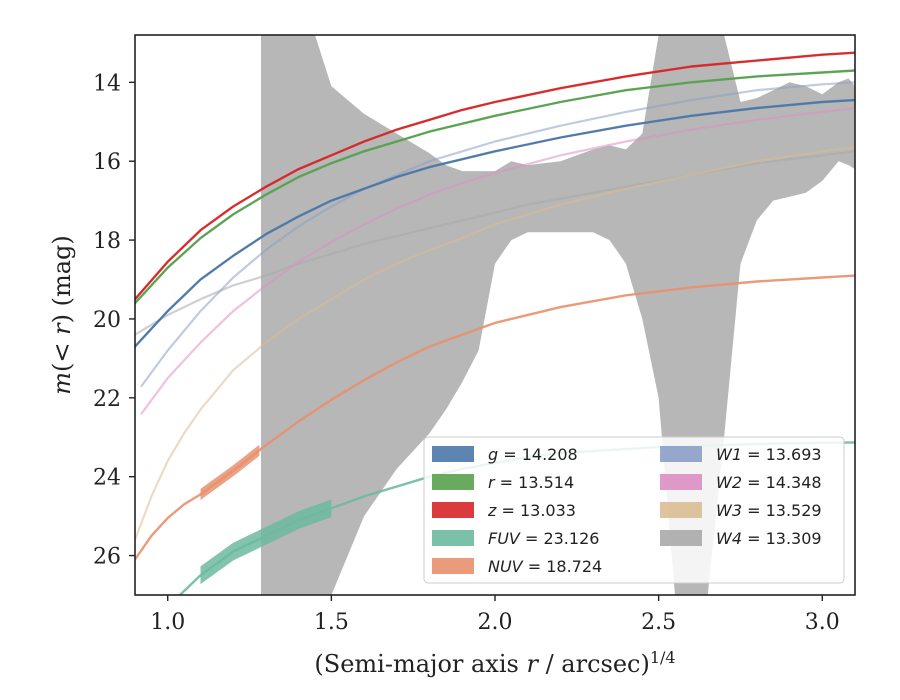 The image size is (900, 700). Describe the element at coordinates (107, 83) in the screenshot. I see `y-tick-label: 14` at that location.